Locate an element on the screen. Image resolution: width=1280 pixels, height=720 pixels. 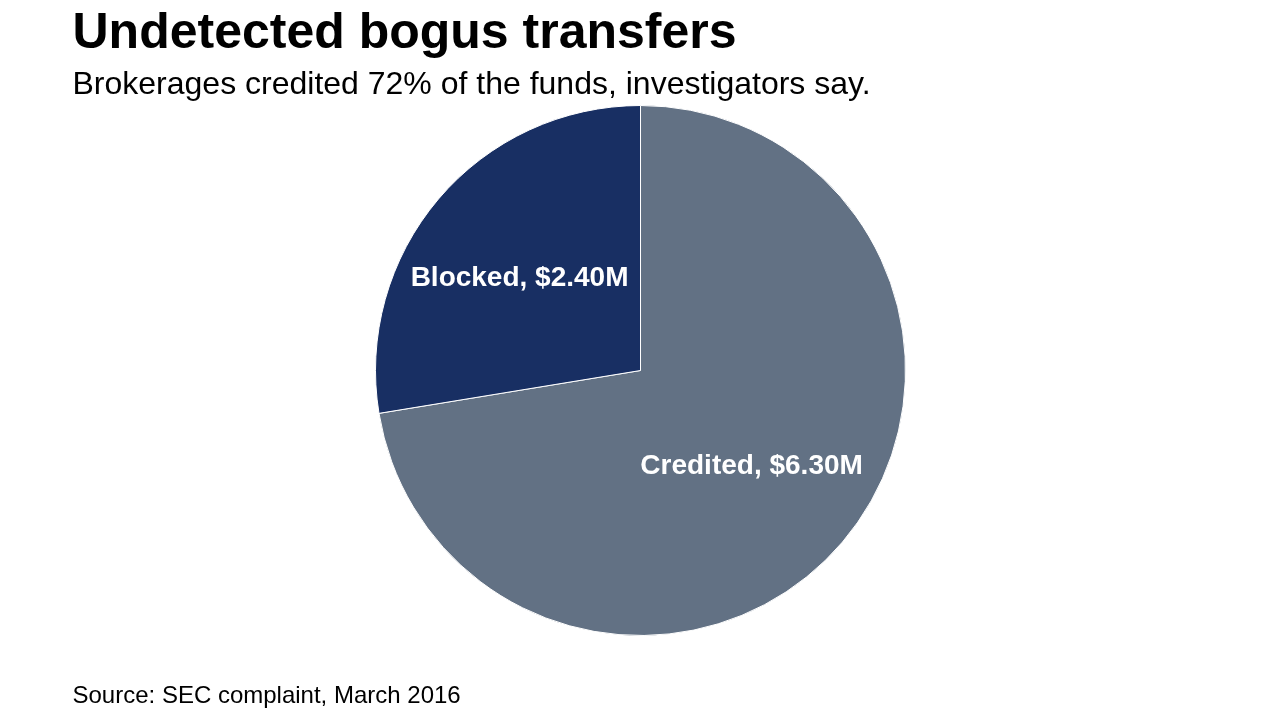
slice-label: Blocked, $2.40M is located at coordinates (519, 276).